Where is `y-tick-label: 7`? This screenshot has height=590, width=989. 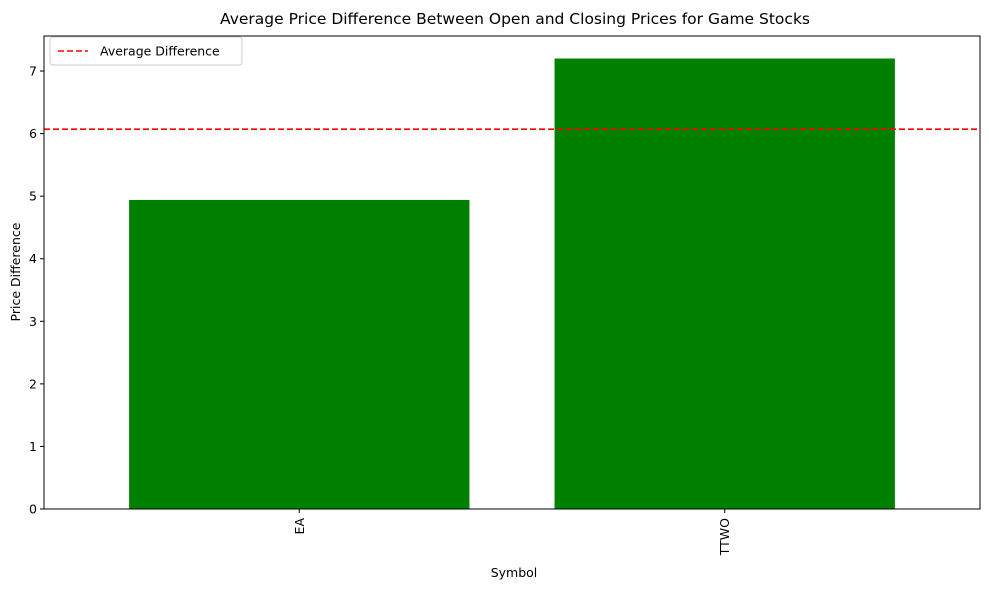
y-tick-label: 7 is located at coordinates (33, 71).